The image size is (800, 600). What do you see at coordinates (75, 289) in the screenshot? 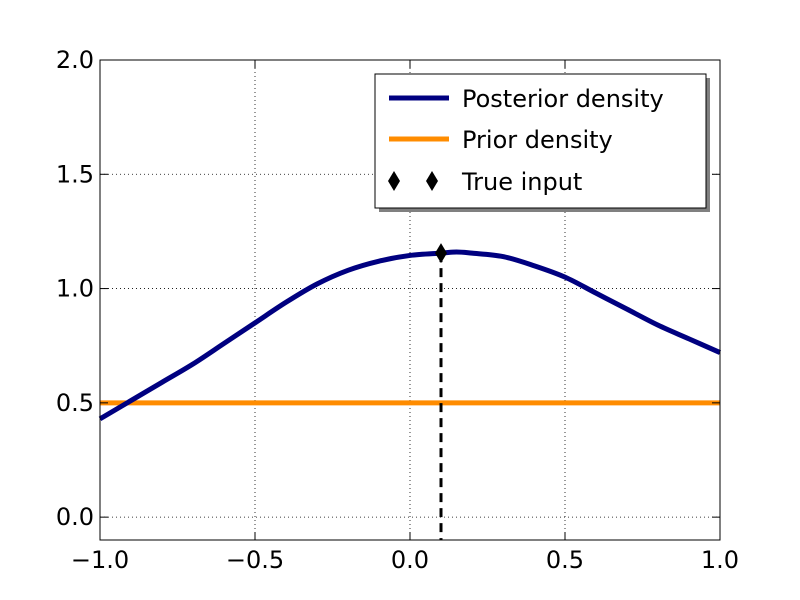
I see `y-tick-label-2: 1.0` at bounding box center [75, 289].